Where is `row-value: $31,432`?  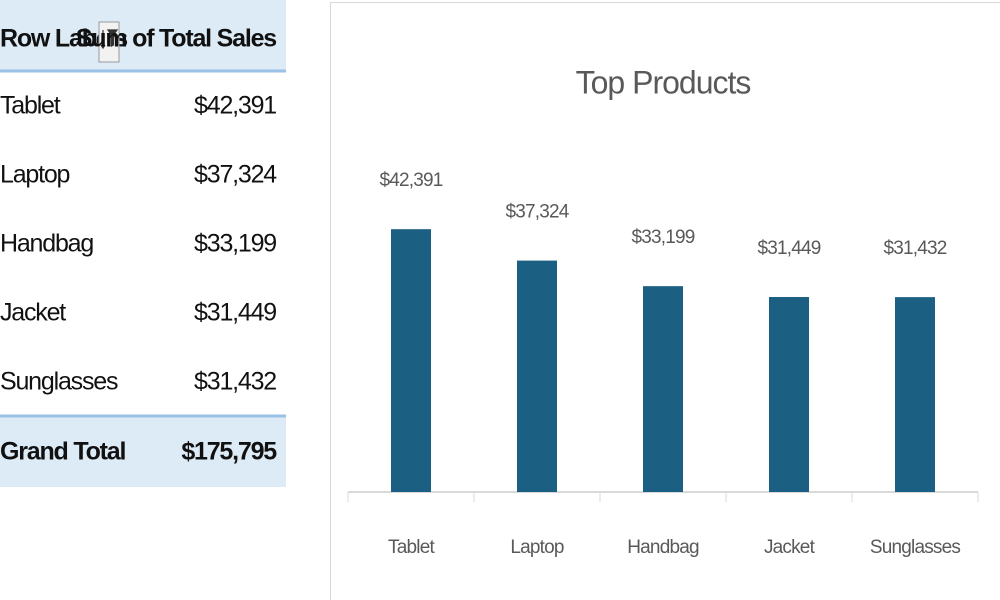 row-value: $31,432 is located at coordinates (235, 382).